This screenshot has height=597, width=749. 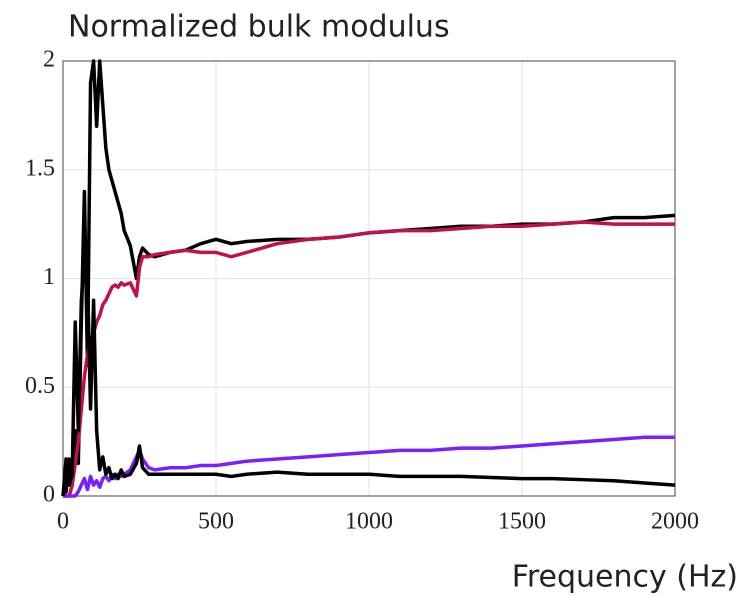 What do you see at coordinates (259, 27) in the screenshot?
I see `chart-title: Normalized bulk modulus` at bounding box center [259, 27].